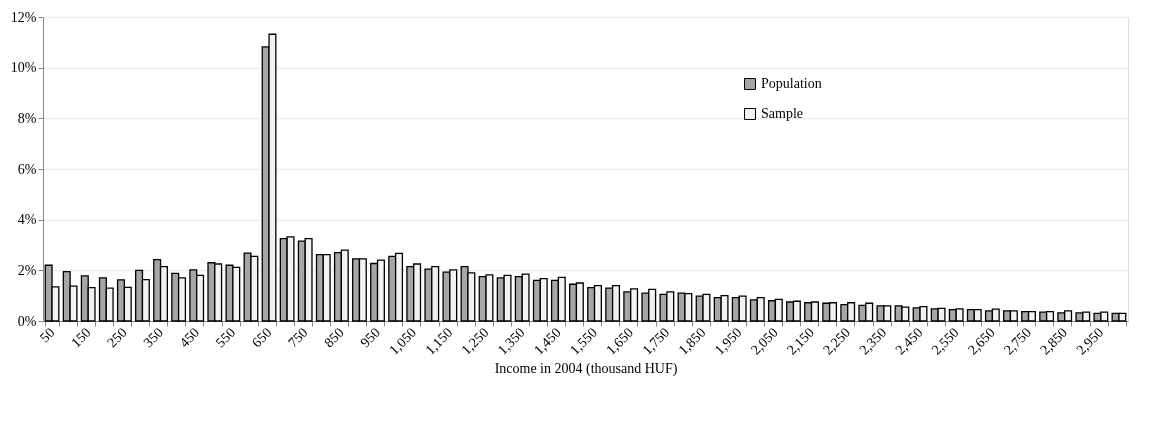 Image resolution: width=1171 pixels, height=434 pixels. Describe the element at coordinates (782, 113) in the screenshot. I see `legend-label: Sample` at that location.